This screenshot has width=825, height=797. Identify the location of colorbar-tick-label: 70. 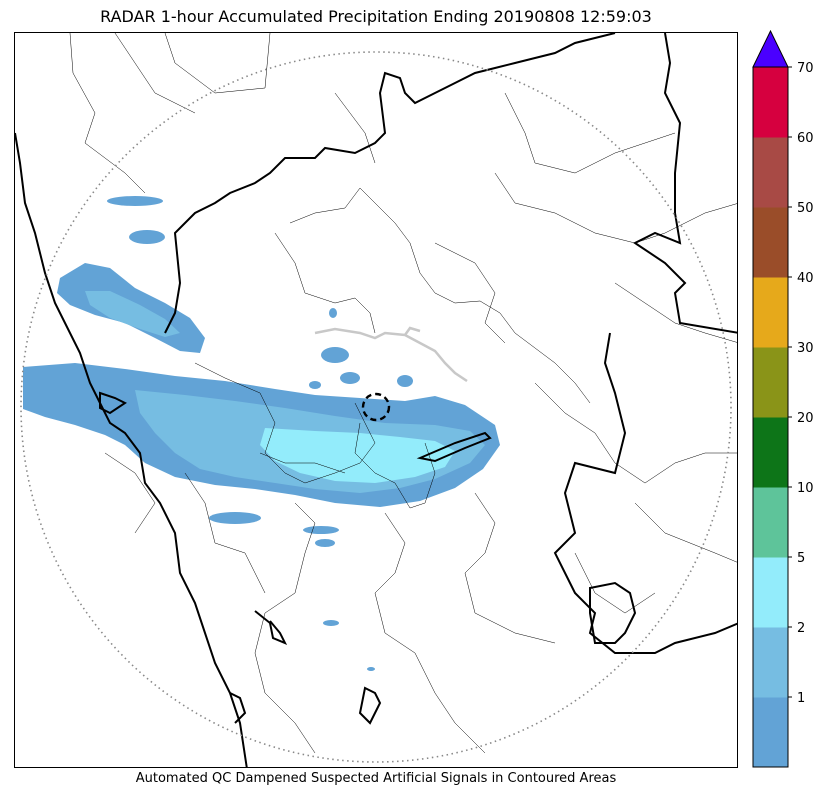
(805, 68).